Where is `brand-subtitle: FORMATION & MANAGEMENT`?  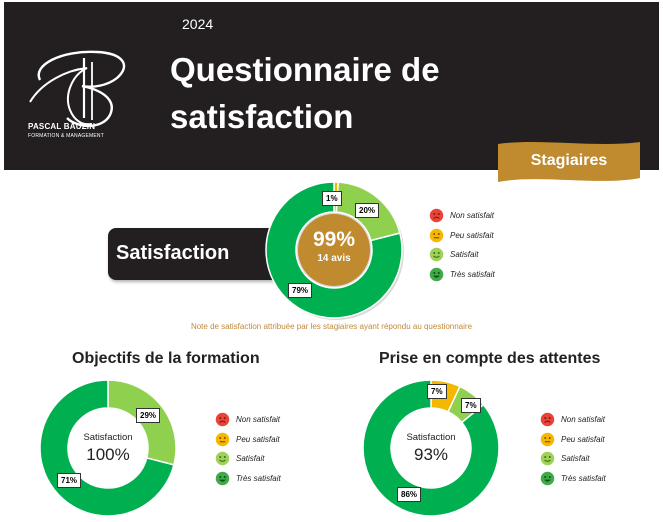
brand-subtitle: FORMATION & MANAGEMENT is located at coordinates (66, 136).